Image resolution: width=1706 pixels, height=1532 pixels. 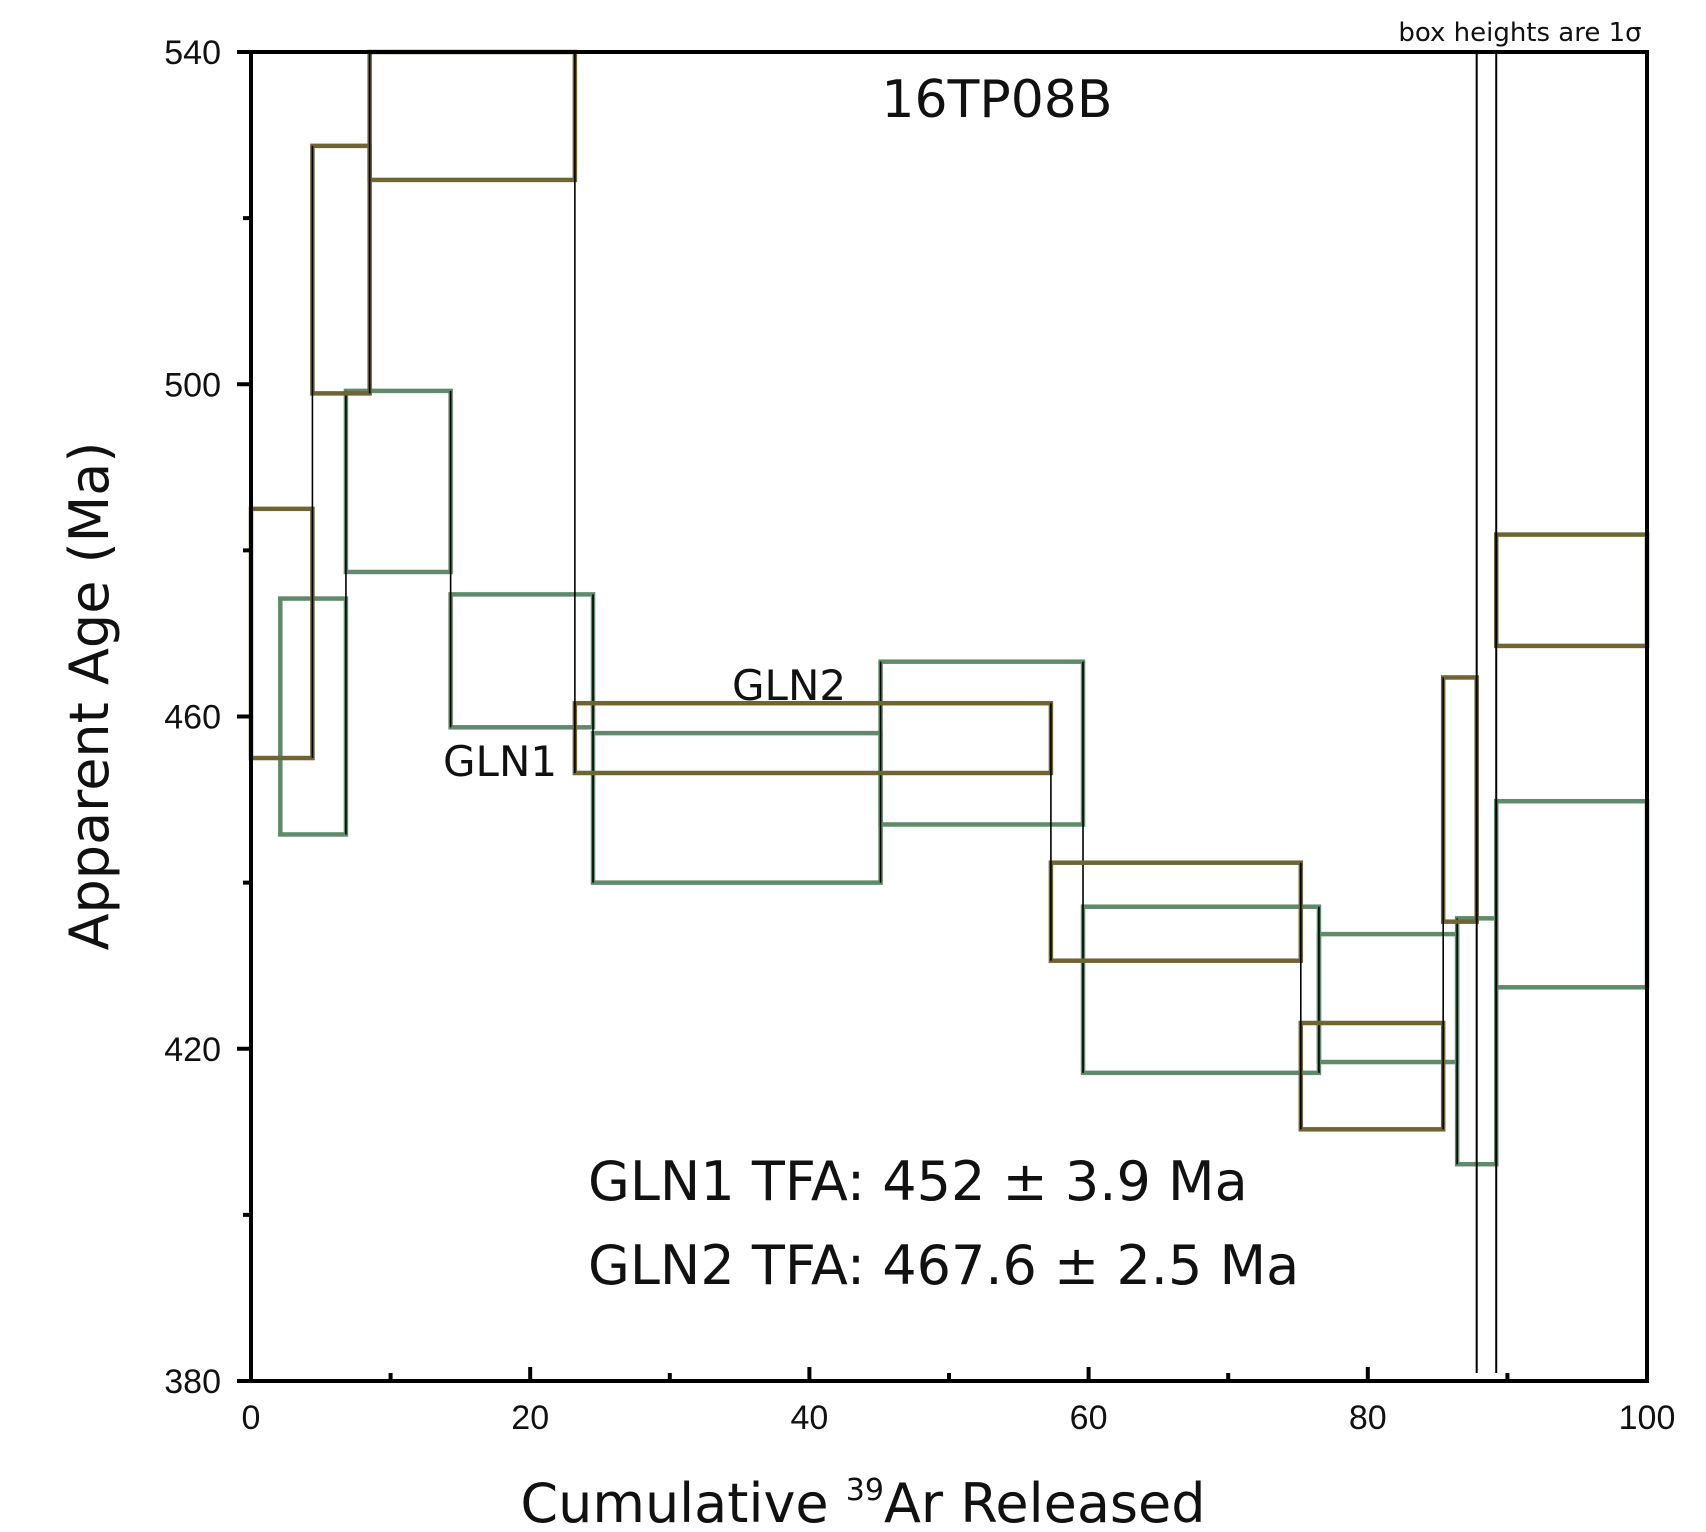 I want to click on x-axis-title-prefix: Cumulative, so click(x=682, y=1502).